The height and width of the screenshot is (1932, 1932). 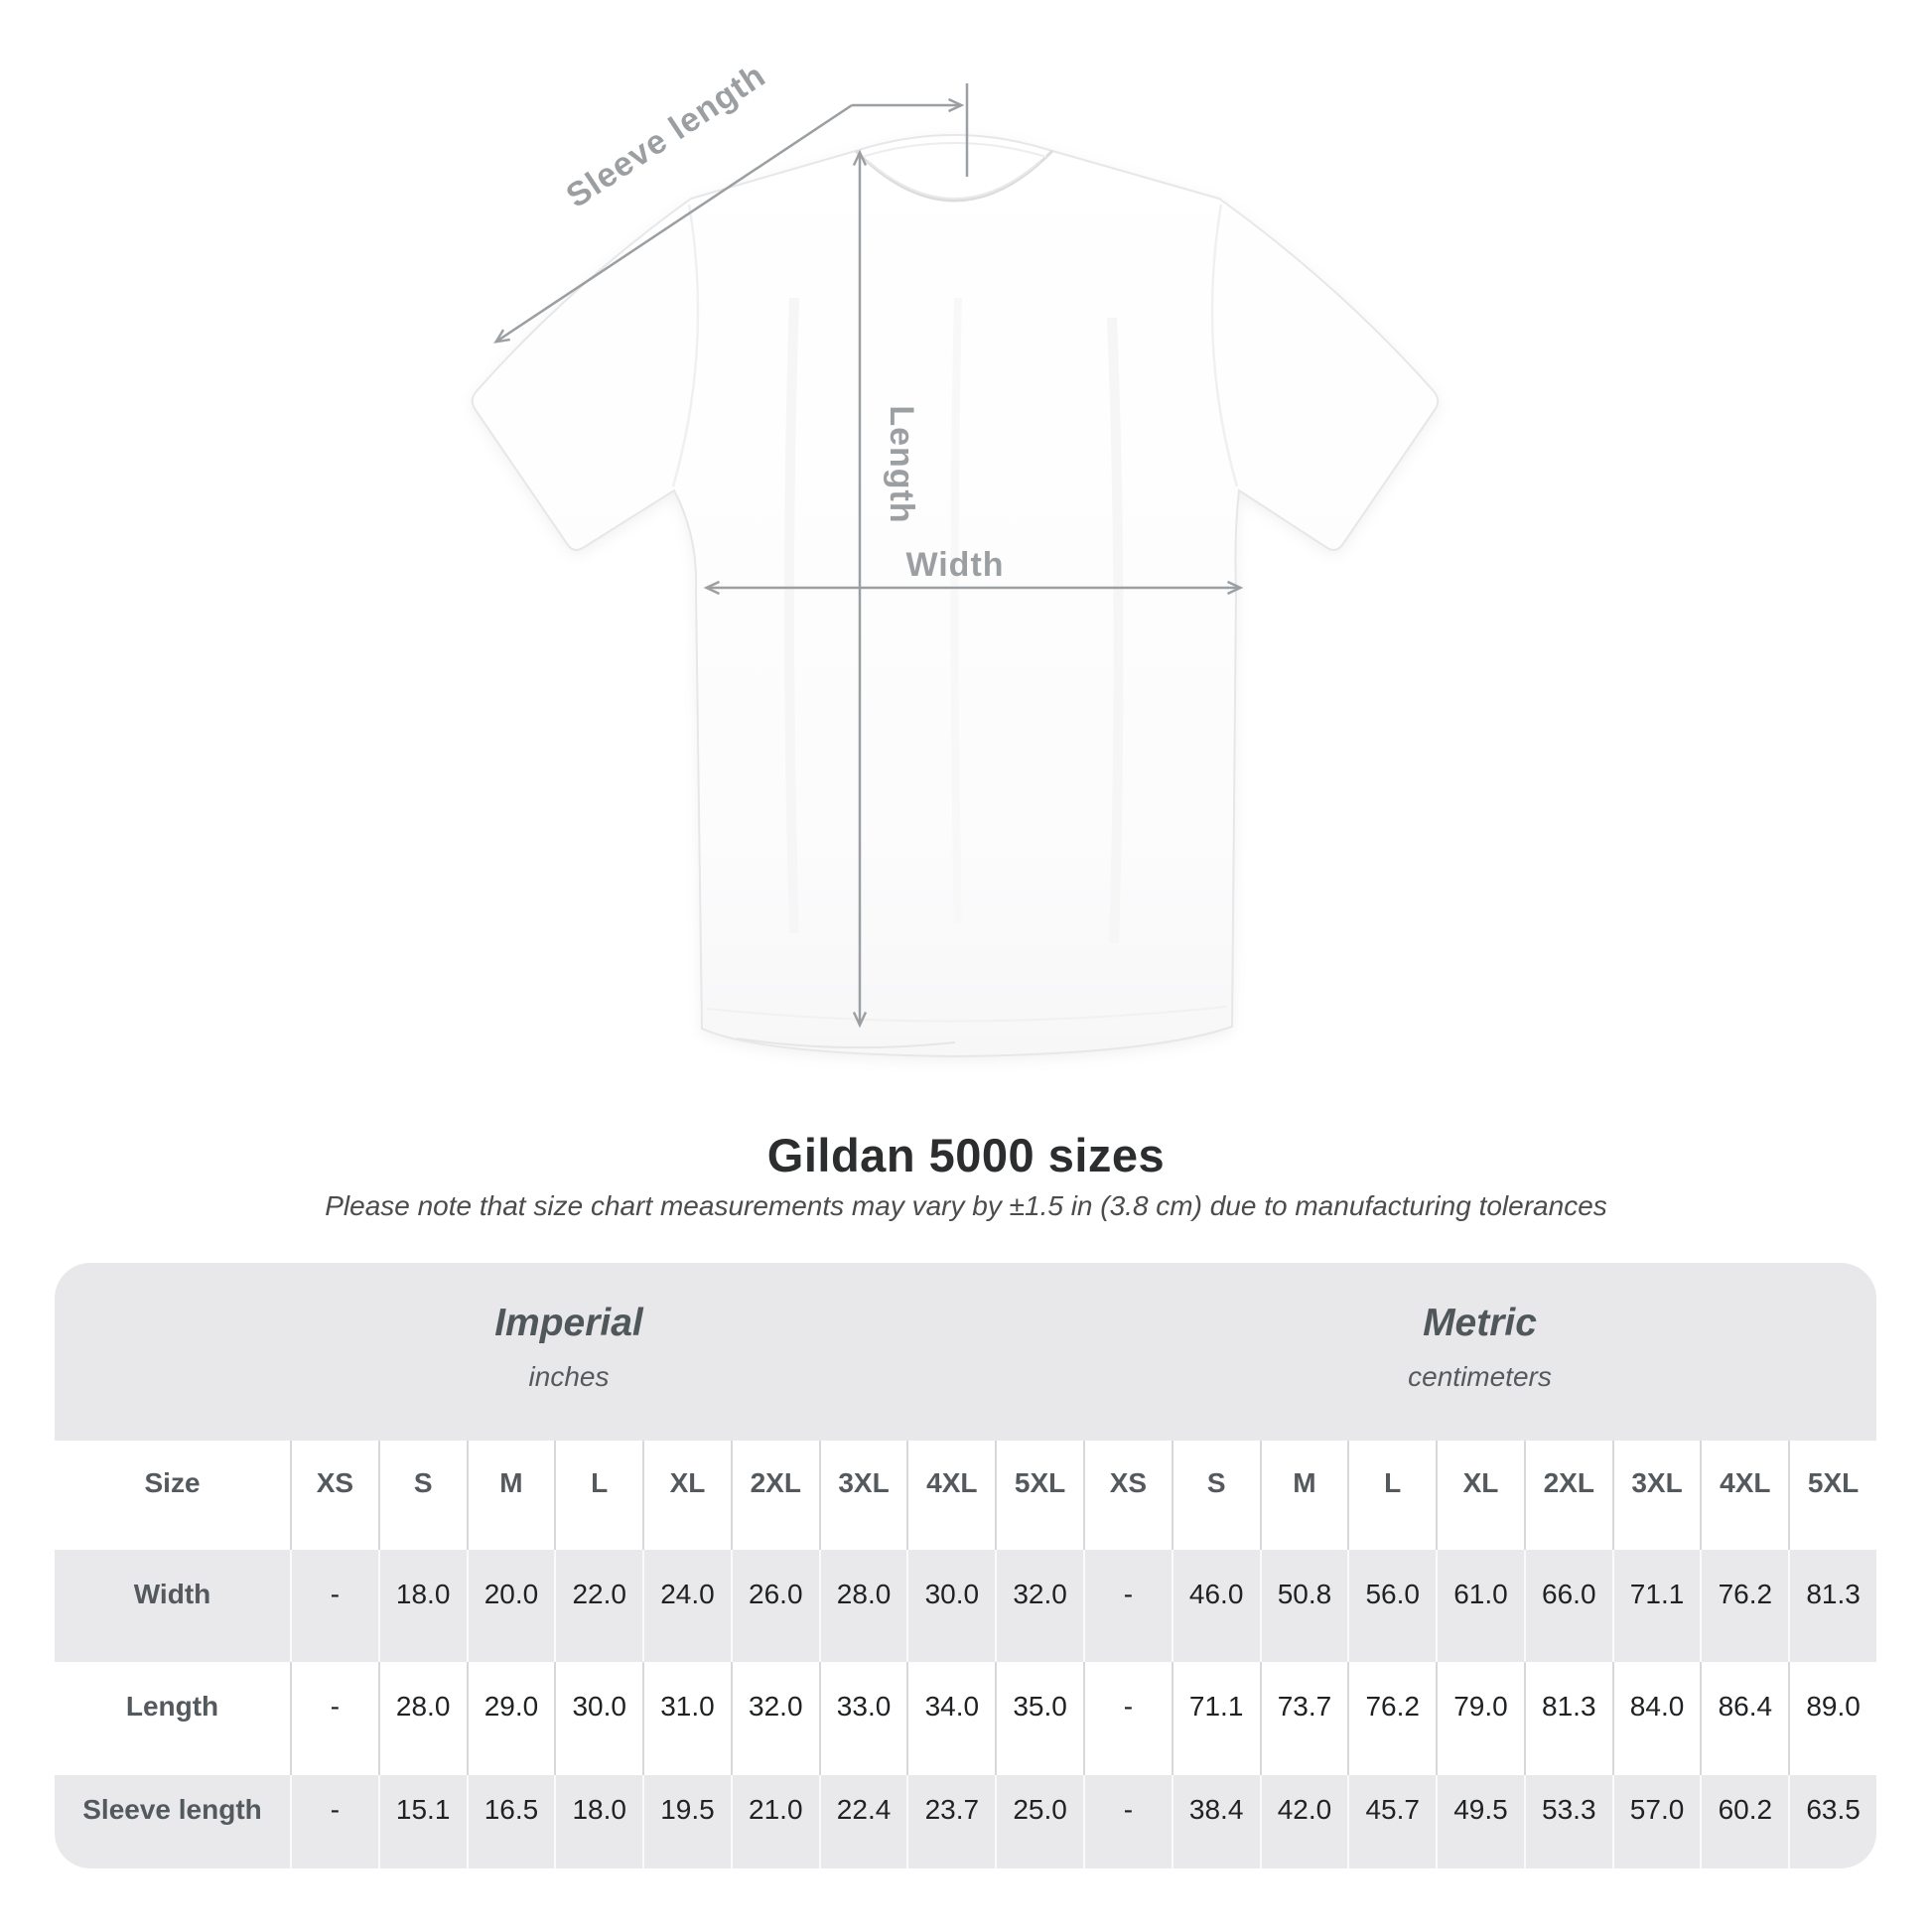 I want to click on value-cell: 20.0, so click(x=511, y=1606).